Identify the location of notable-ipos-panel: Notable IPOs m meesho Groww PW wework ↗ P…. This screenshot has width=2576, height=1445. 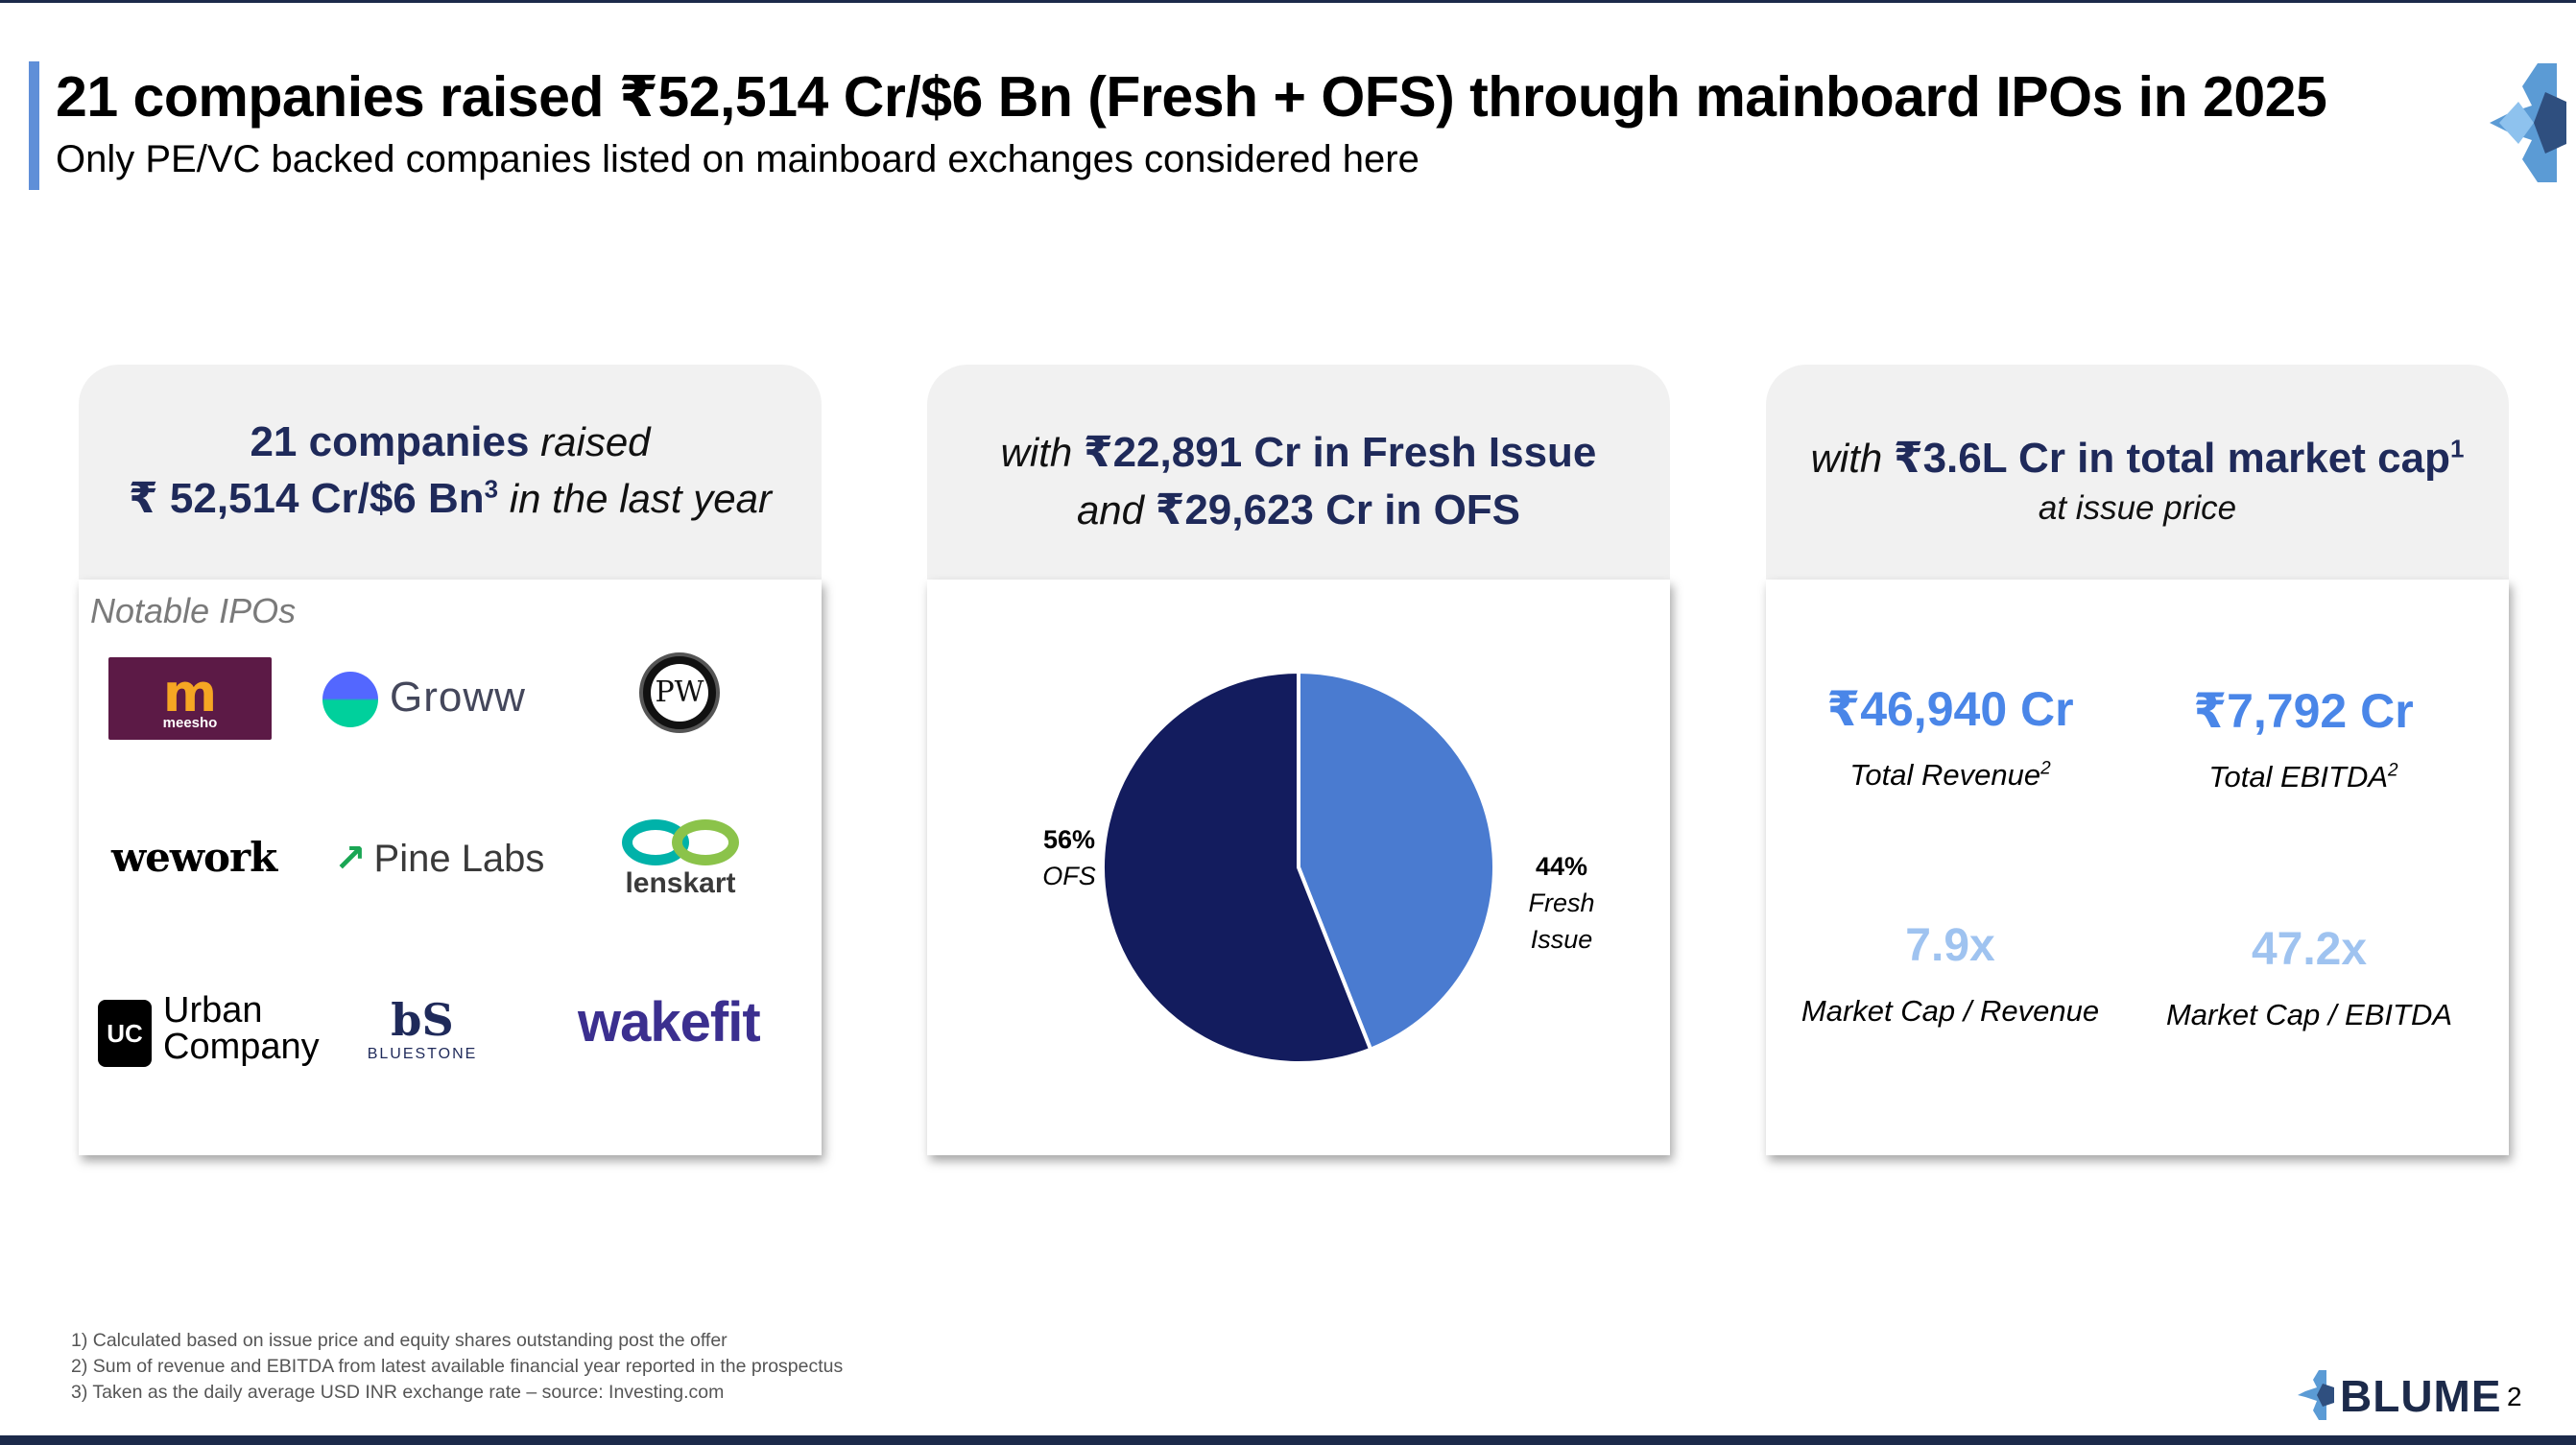
(450, 867).